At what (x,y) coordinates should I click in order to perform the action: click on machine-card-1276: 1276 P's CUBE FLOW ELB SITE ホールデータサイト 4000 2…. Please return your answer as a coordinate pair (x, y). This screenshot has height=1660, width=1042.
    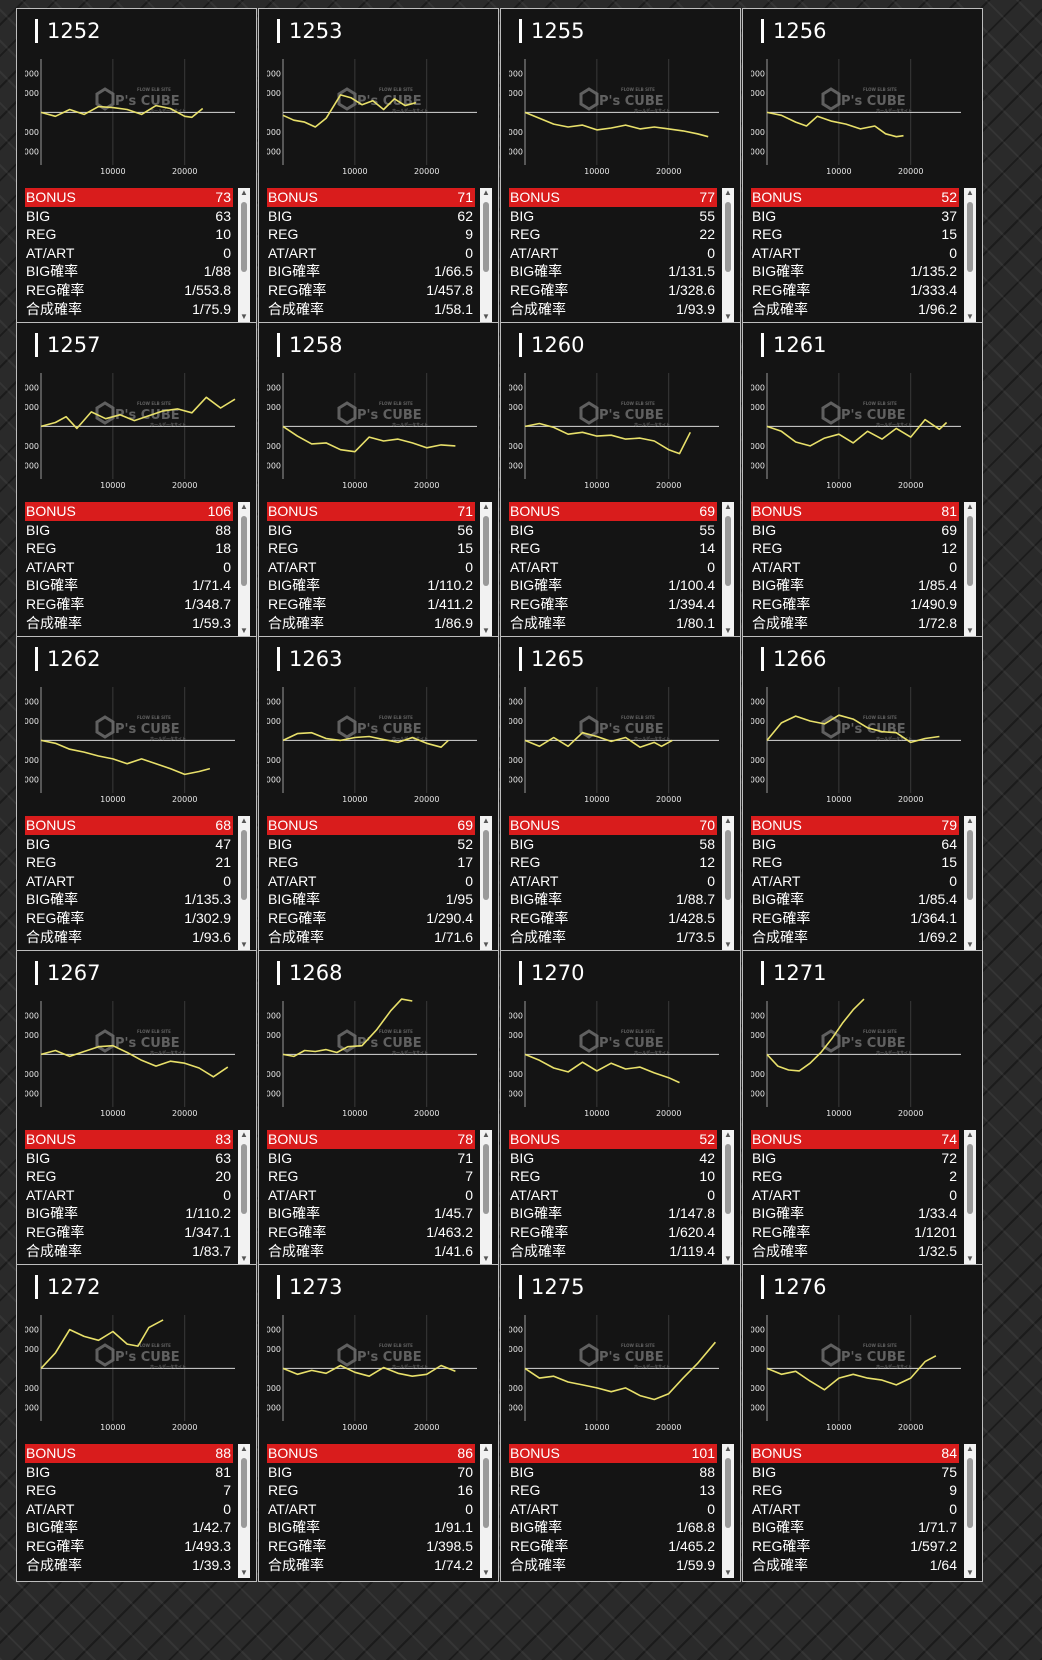
    Looking at the image, I should click on (862, 1423).